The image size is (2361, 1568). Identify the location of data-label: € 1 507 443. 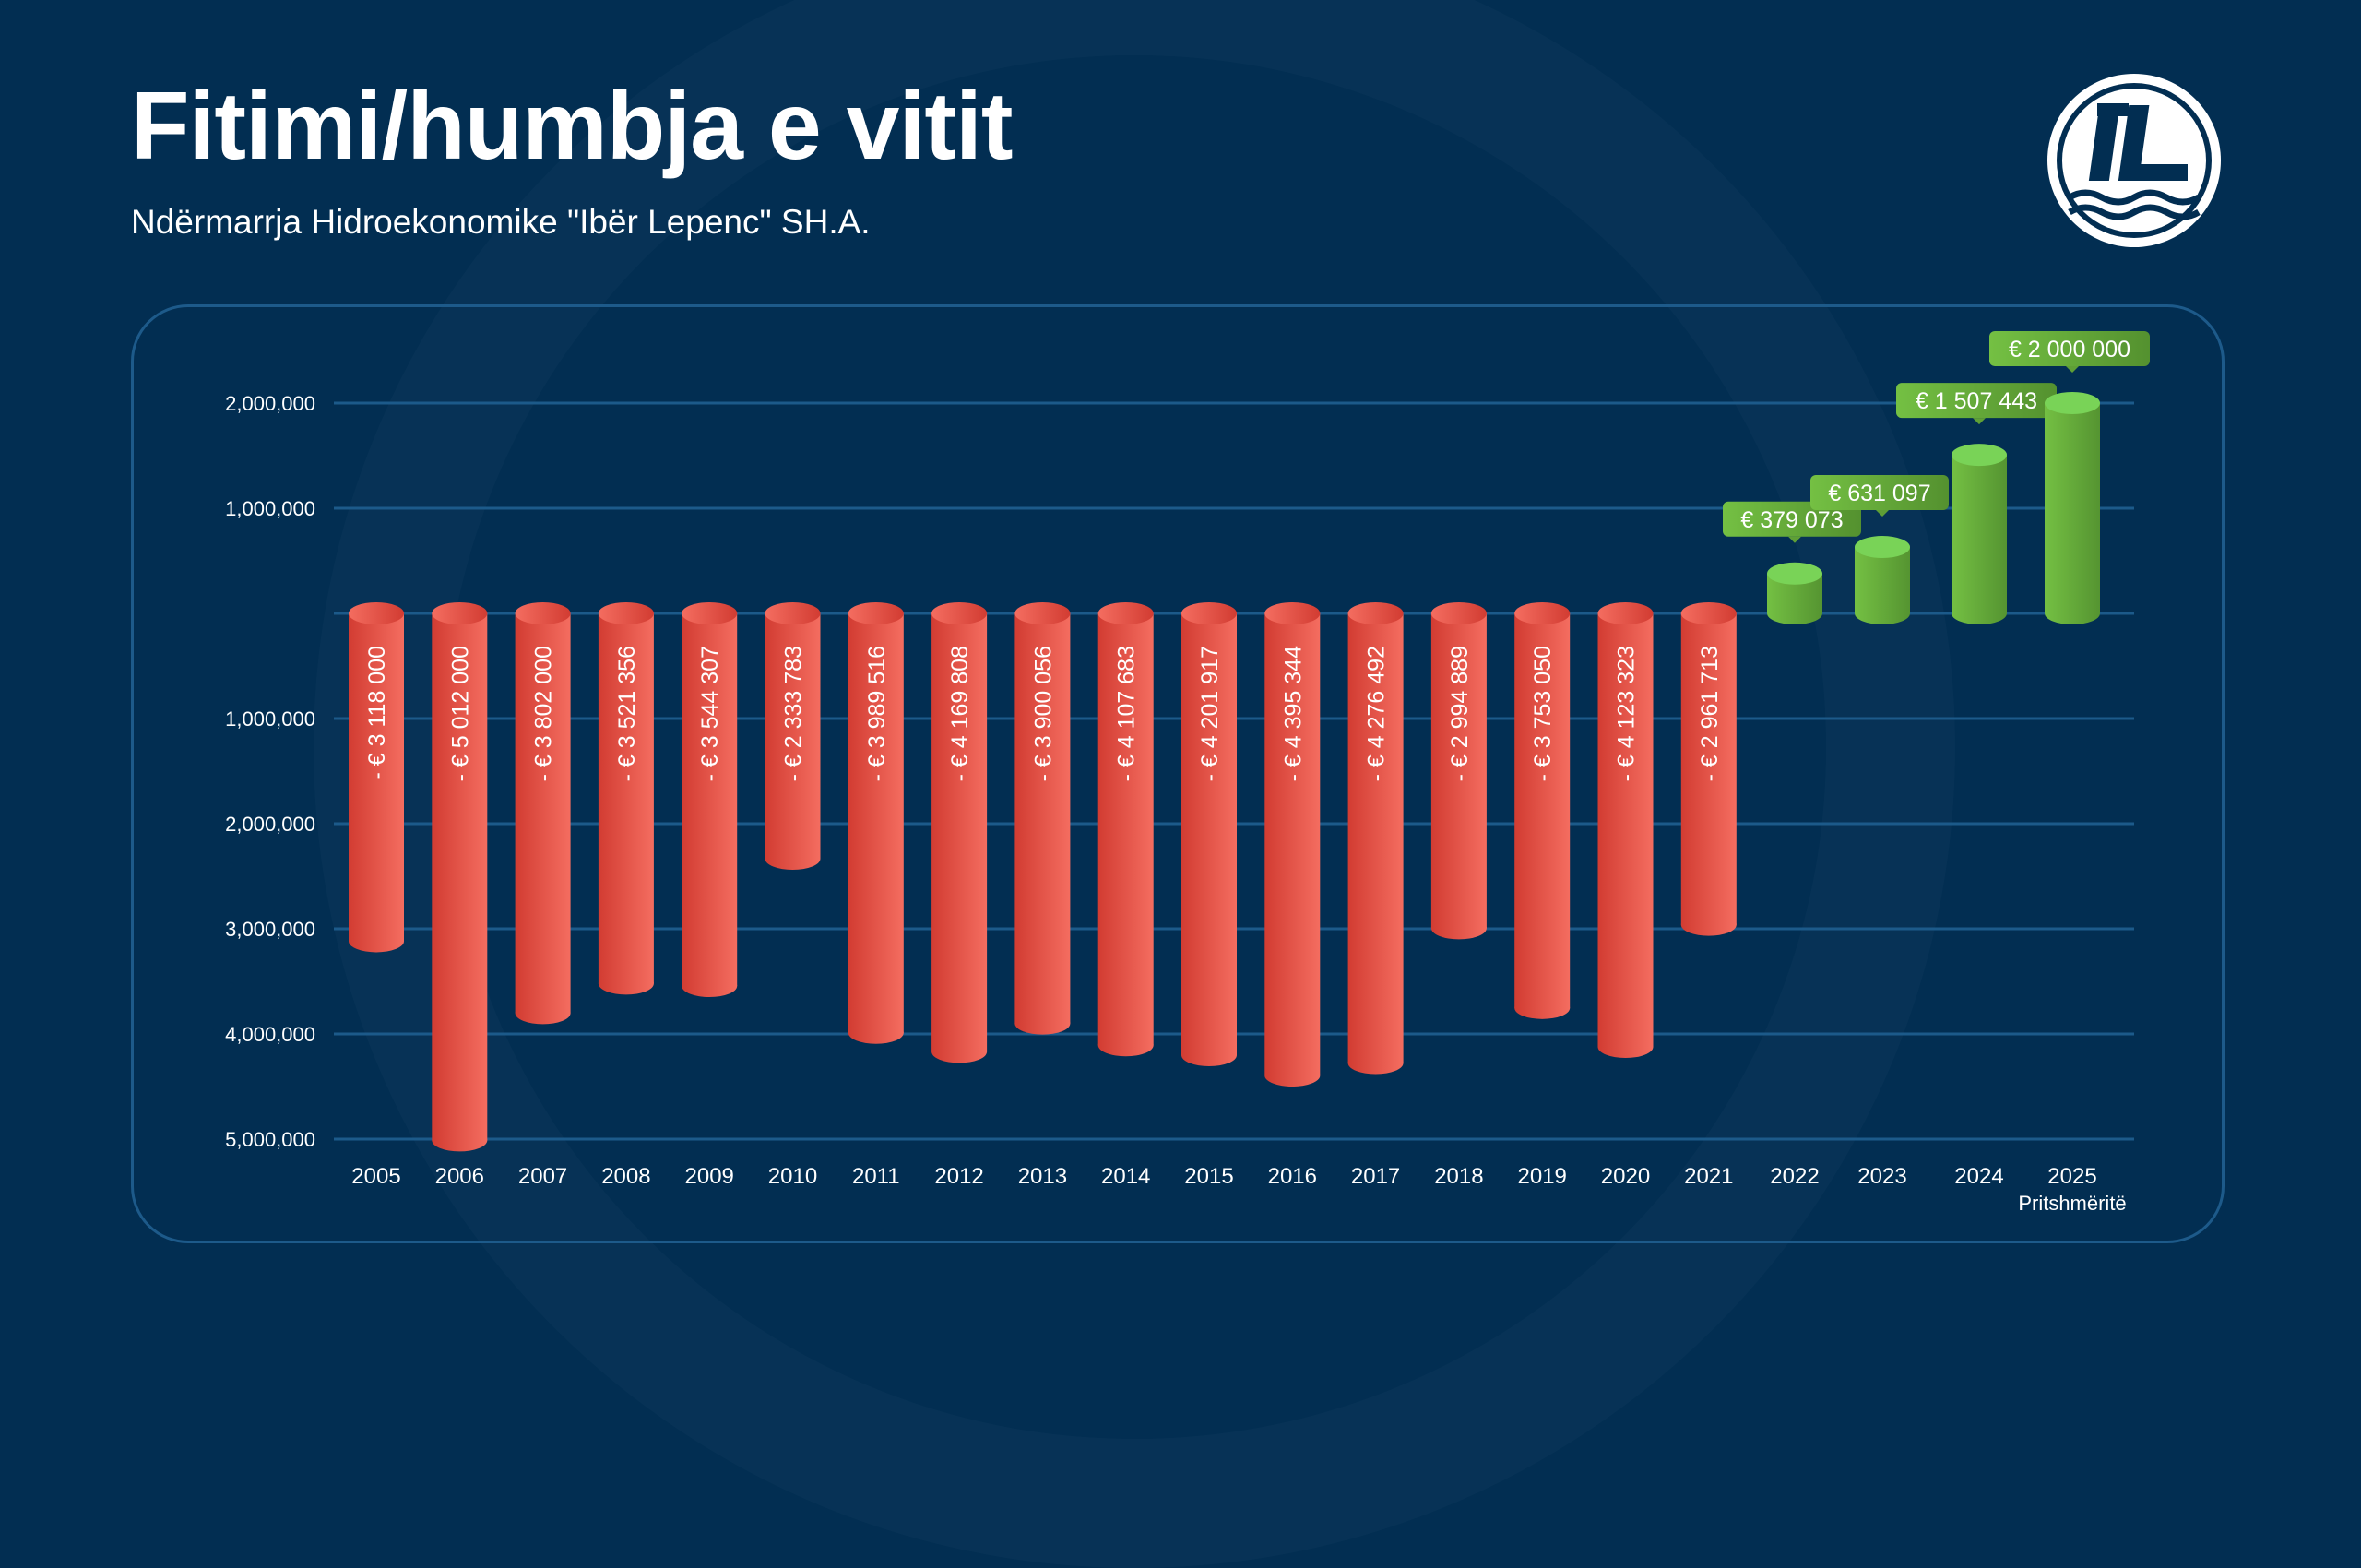
(1976, 401).